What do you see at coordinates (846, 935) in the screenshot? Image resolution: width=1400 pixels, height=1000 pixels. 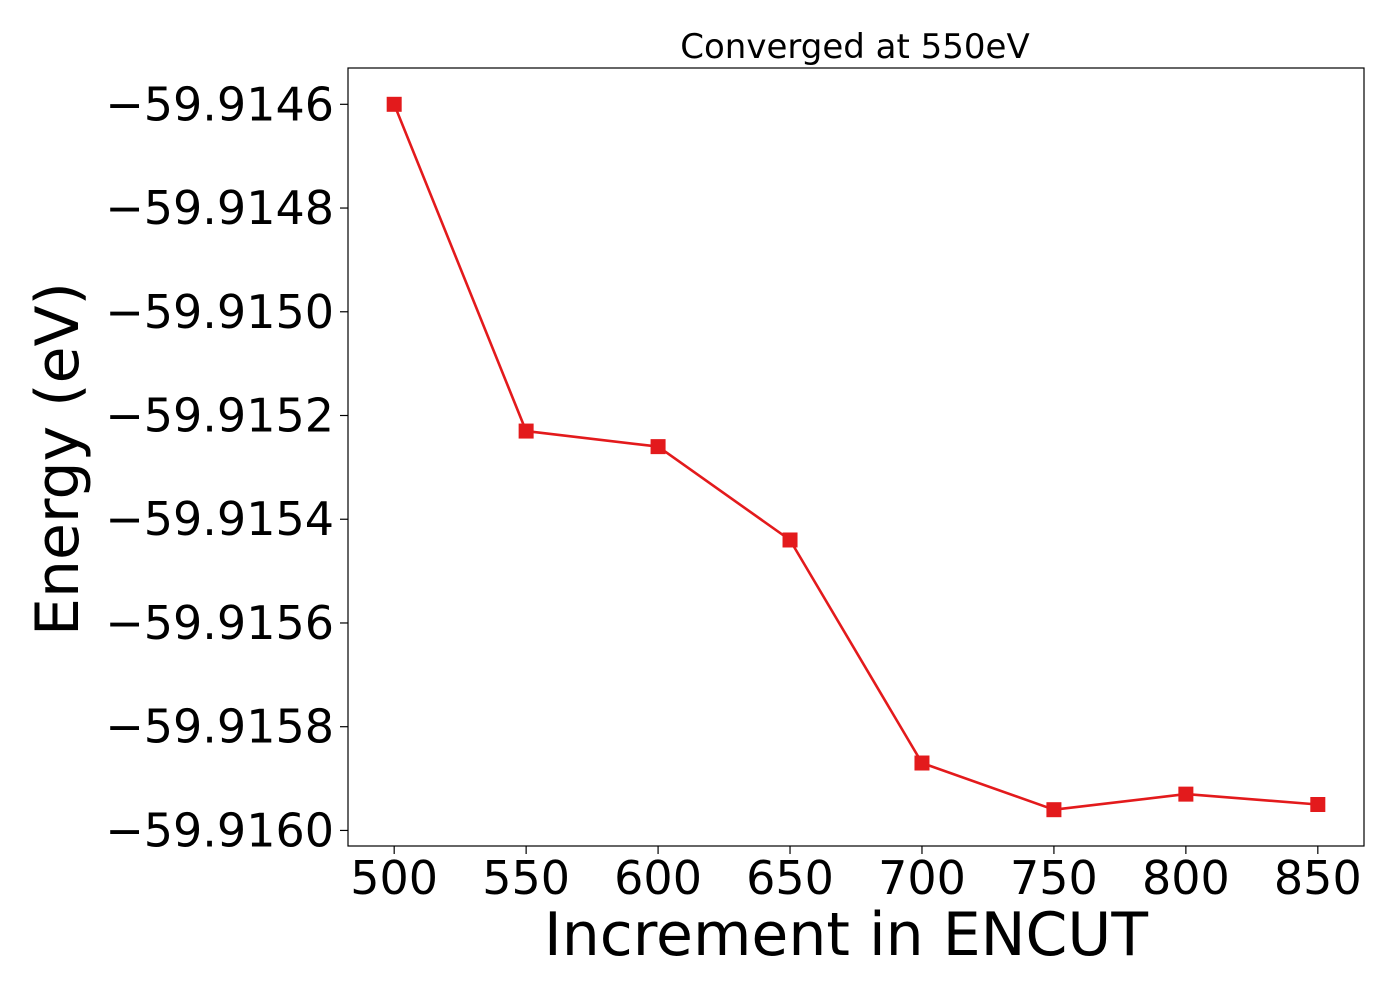 I see `x-axis-label: Increment in ENCUT` at bounding box center [846, 935].